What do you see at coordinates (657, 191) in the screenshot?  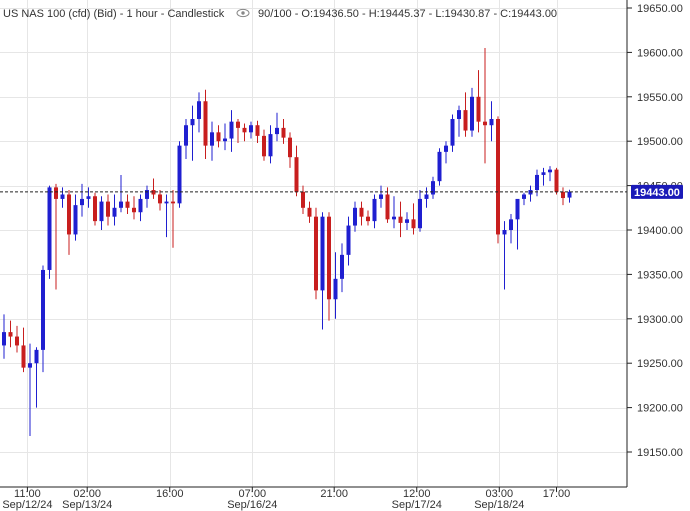 I see `current-price-label: 19443.00` at bounding box center [657, 191].